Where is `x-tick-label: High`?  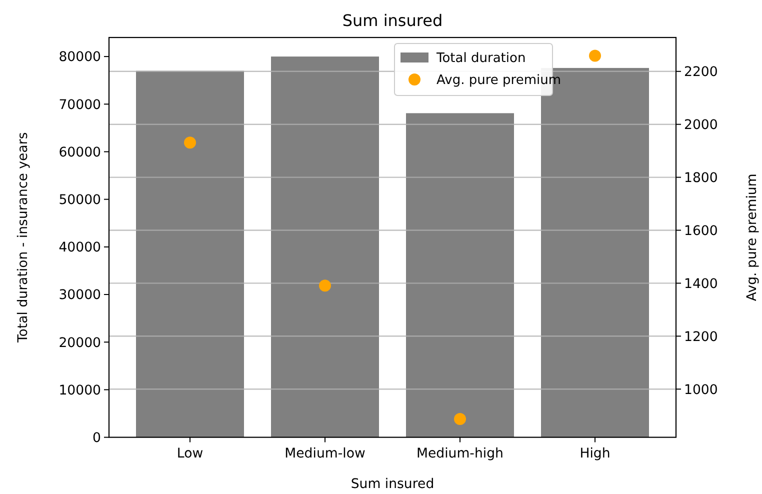
x-tick-label: High is located at coordinates (595, 454).